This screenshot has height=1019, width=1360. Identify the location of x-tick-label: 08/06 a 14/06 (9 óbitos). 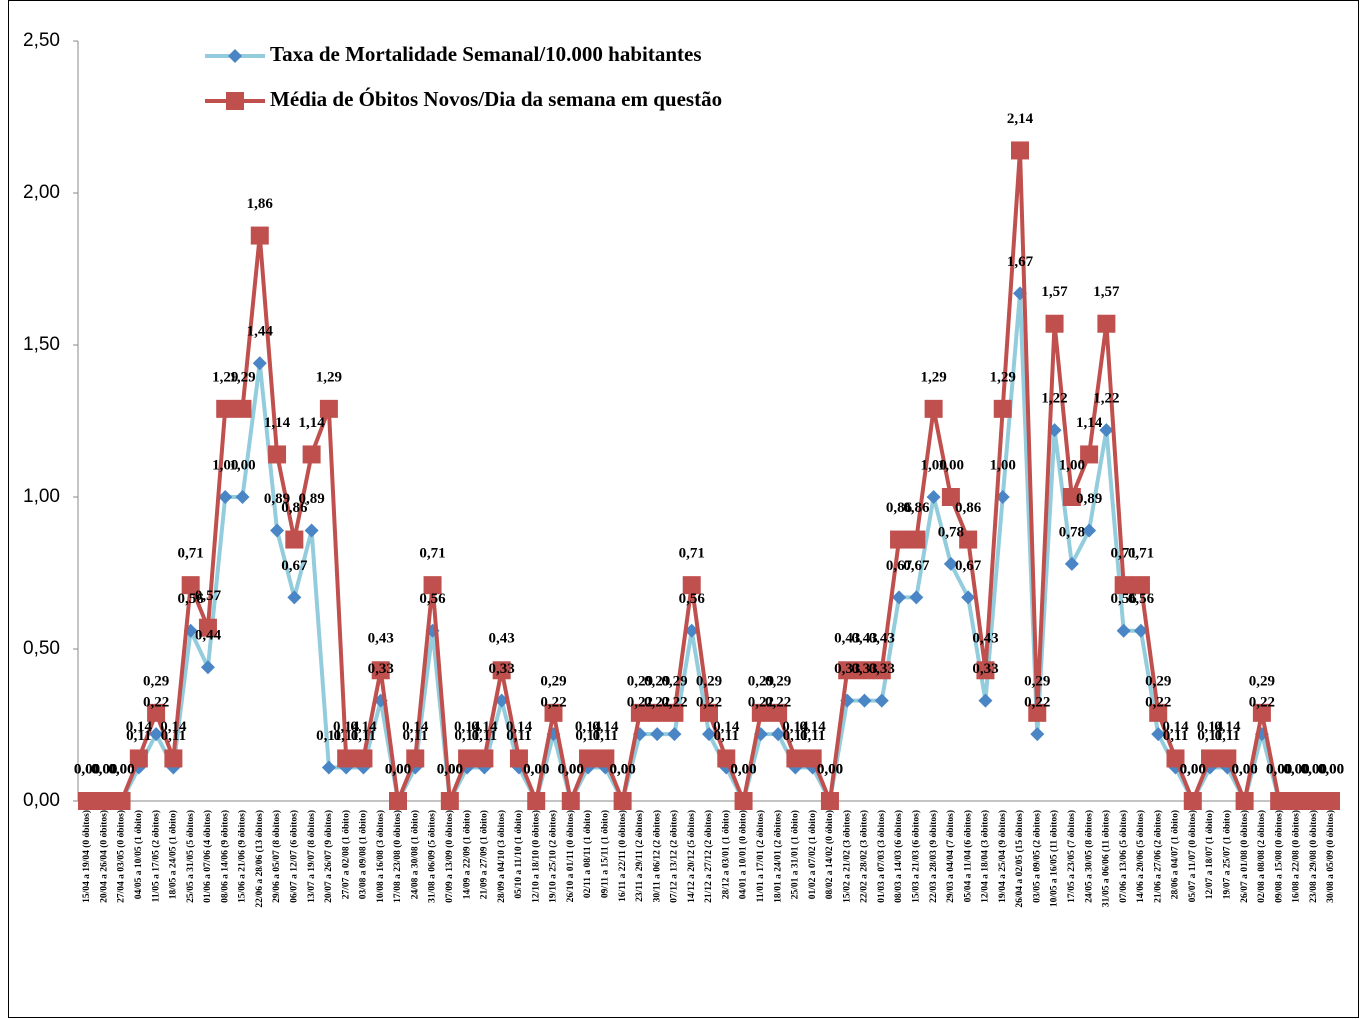
(224, 856).